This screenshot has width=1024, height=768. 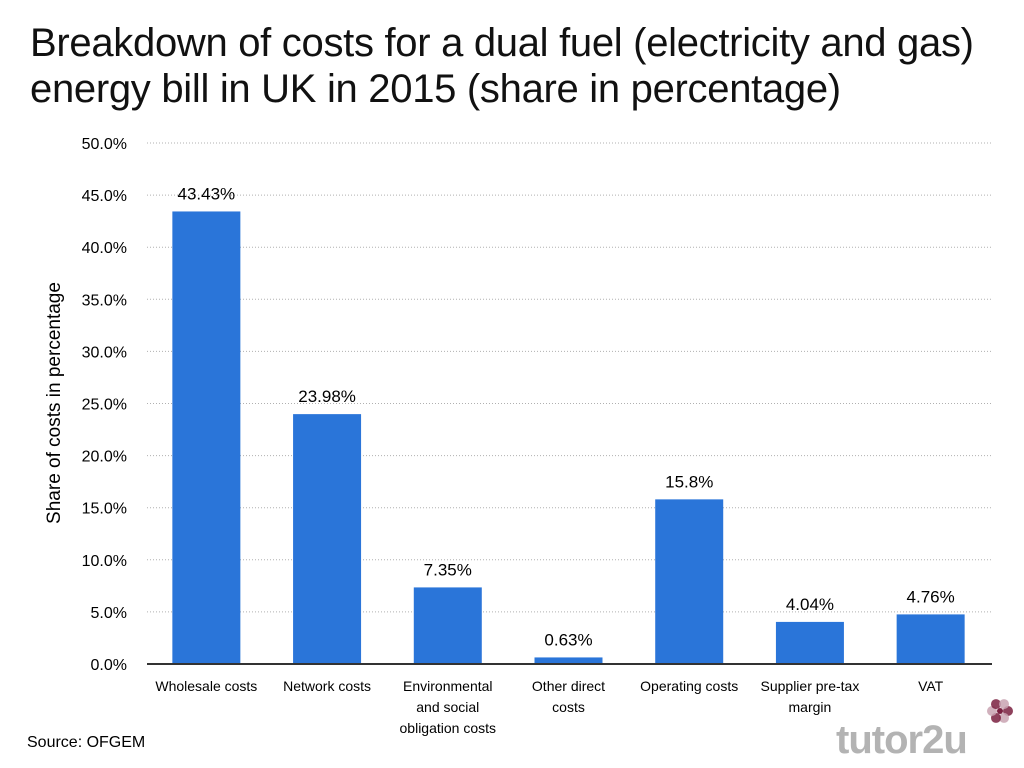 I want to click on y-tick-label: 15.0%, so click(x=104, y=509).